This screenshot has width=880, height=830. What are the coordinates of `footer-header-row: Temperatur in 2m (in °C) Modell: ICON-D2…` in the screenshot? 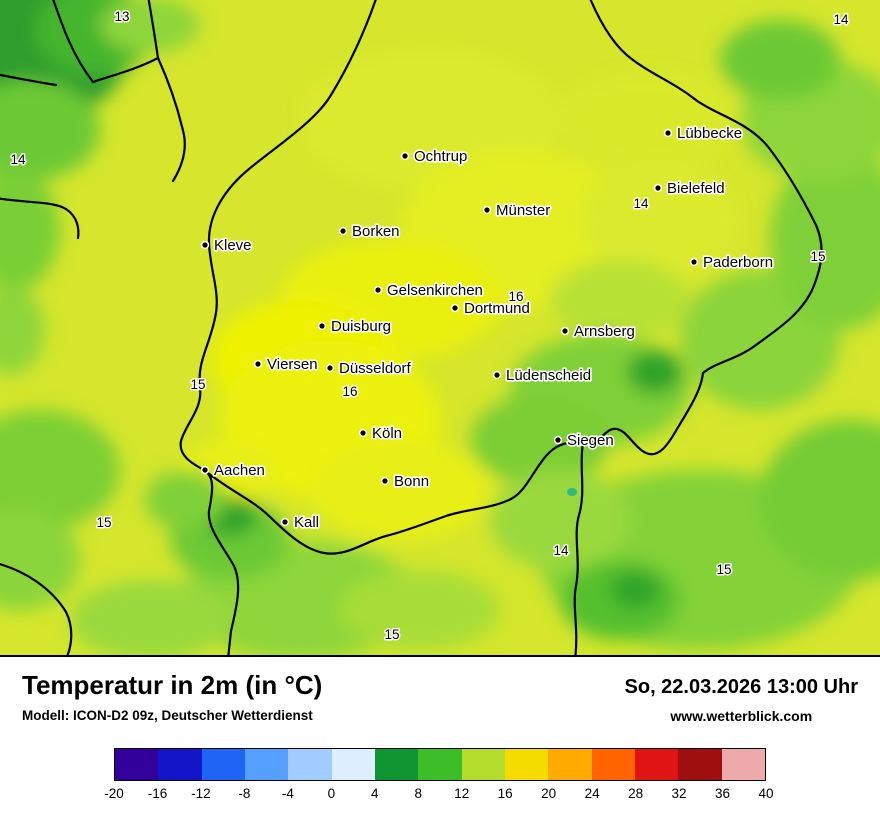 It's located at (440, 697).